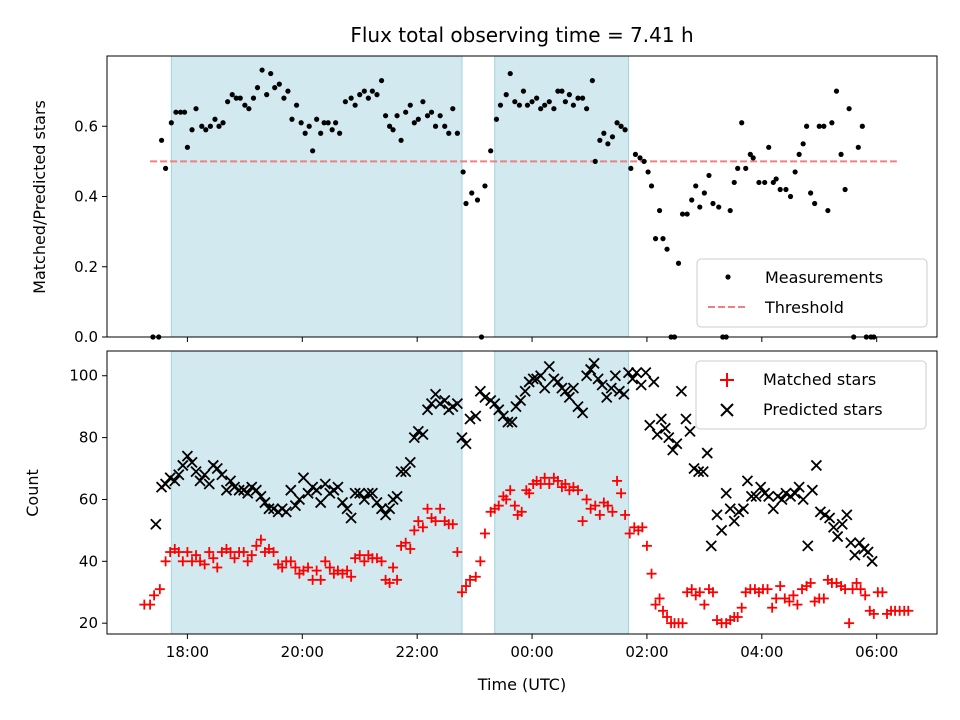  What do you see at coordinates (521, 35) in the screenshot?
I see `figure-title: Flux total observing time = 7.41 h` at bounding box center [521, 35].